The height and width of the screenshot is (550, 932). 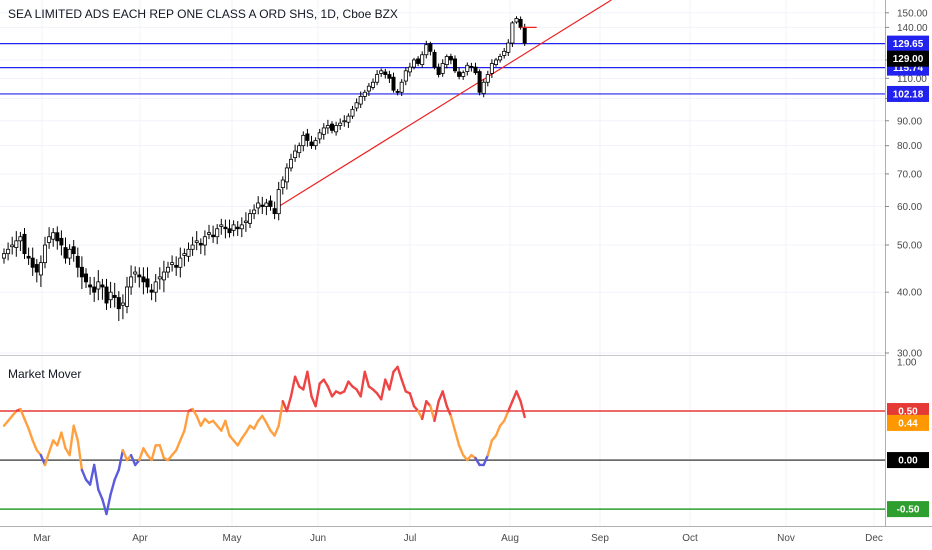 I want to click on level-price-tag, so click(x=908, y=93).